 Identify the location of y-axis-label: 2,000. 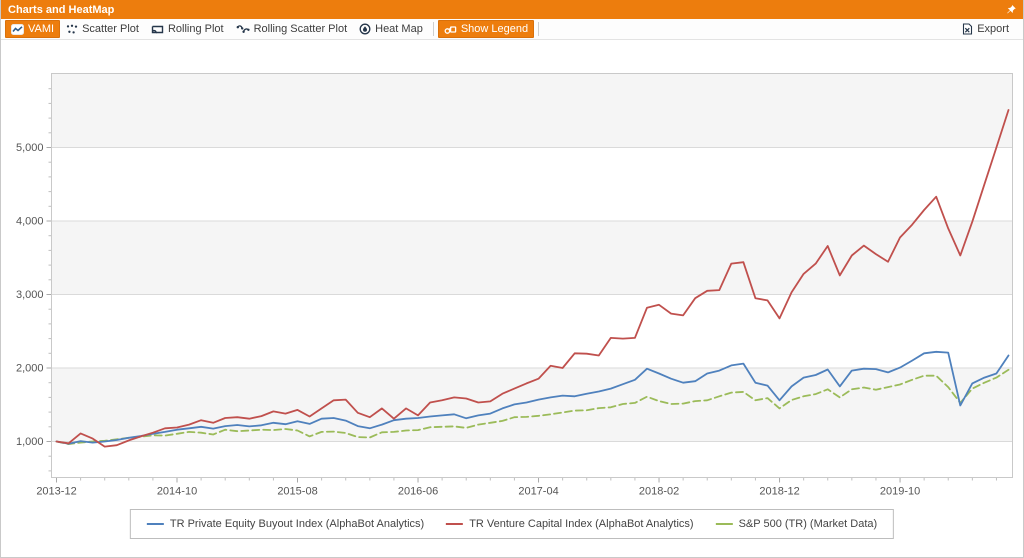
(30, 369).